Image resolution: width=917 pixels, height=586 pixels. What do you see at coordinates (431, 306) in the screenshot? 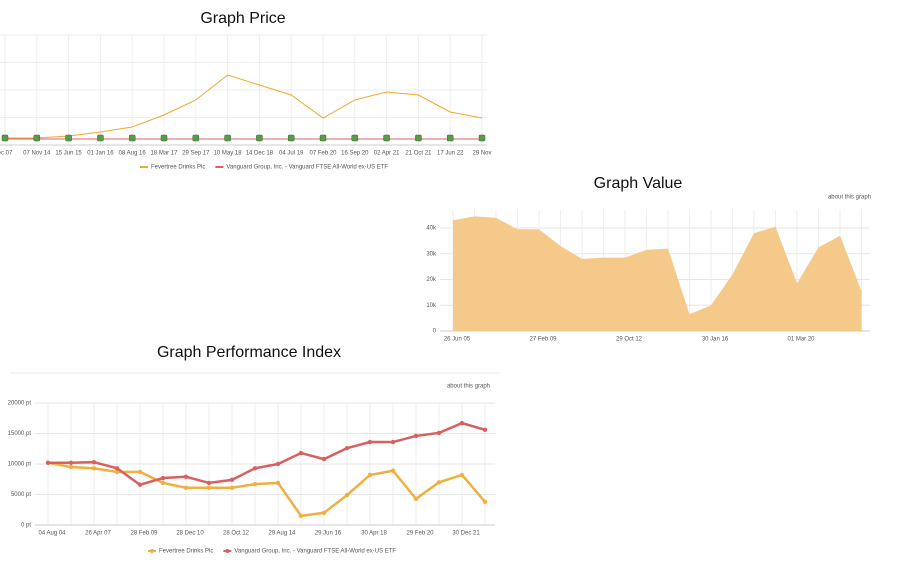
I see `y-tick-label: 10k` at bounding box center [431, 306].